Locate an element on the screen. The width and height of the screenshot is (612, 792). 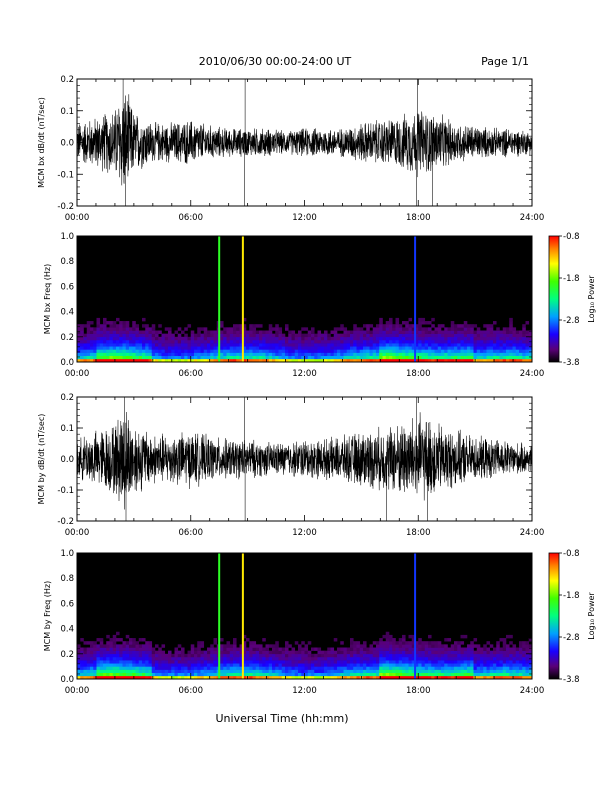
signal-trace is located at coordinates (304, 142).